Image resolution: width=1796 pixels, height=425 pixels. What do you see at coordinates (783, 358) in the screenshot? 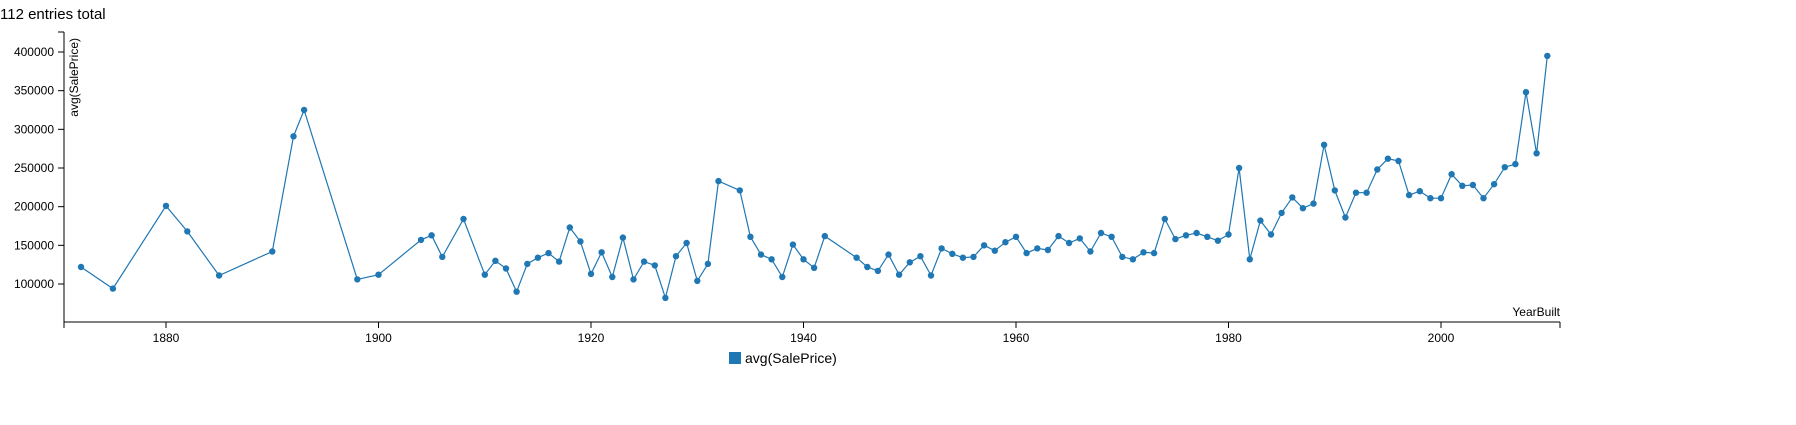
I see `legend: avg(SalePrice)` at bounding box center [783, 358].